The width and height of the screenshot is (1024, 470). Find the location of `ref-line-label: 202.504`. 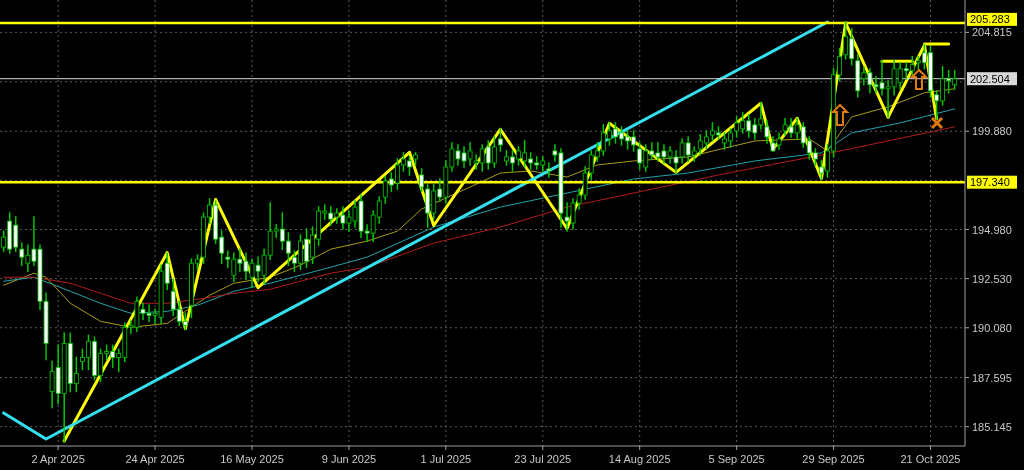

ref-line-label: 202.504 is located at coordinates (990, 78).